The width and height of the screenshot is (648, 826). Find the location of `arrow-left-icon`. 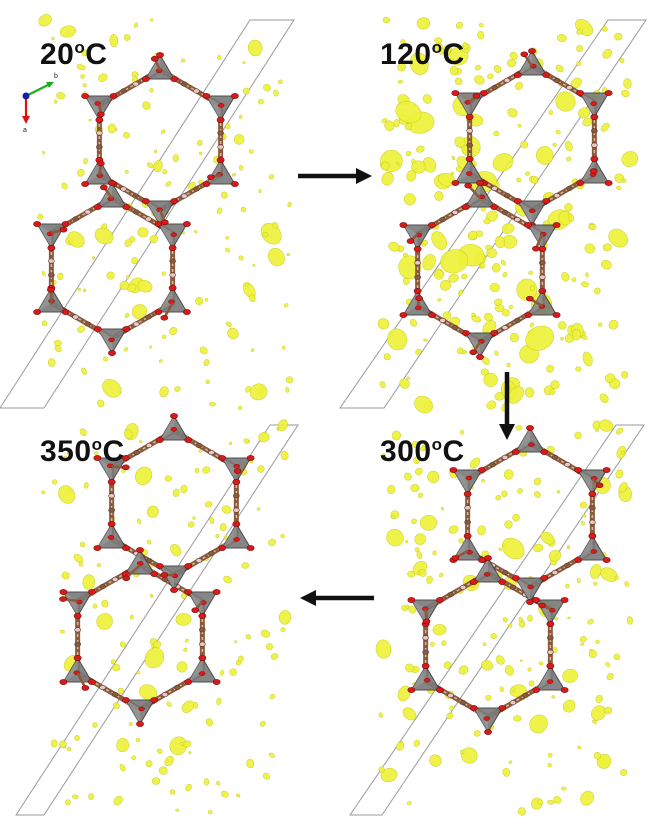

arrow-left-icon is located at coordinates (337, 598).